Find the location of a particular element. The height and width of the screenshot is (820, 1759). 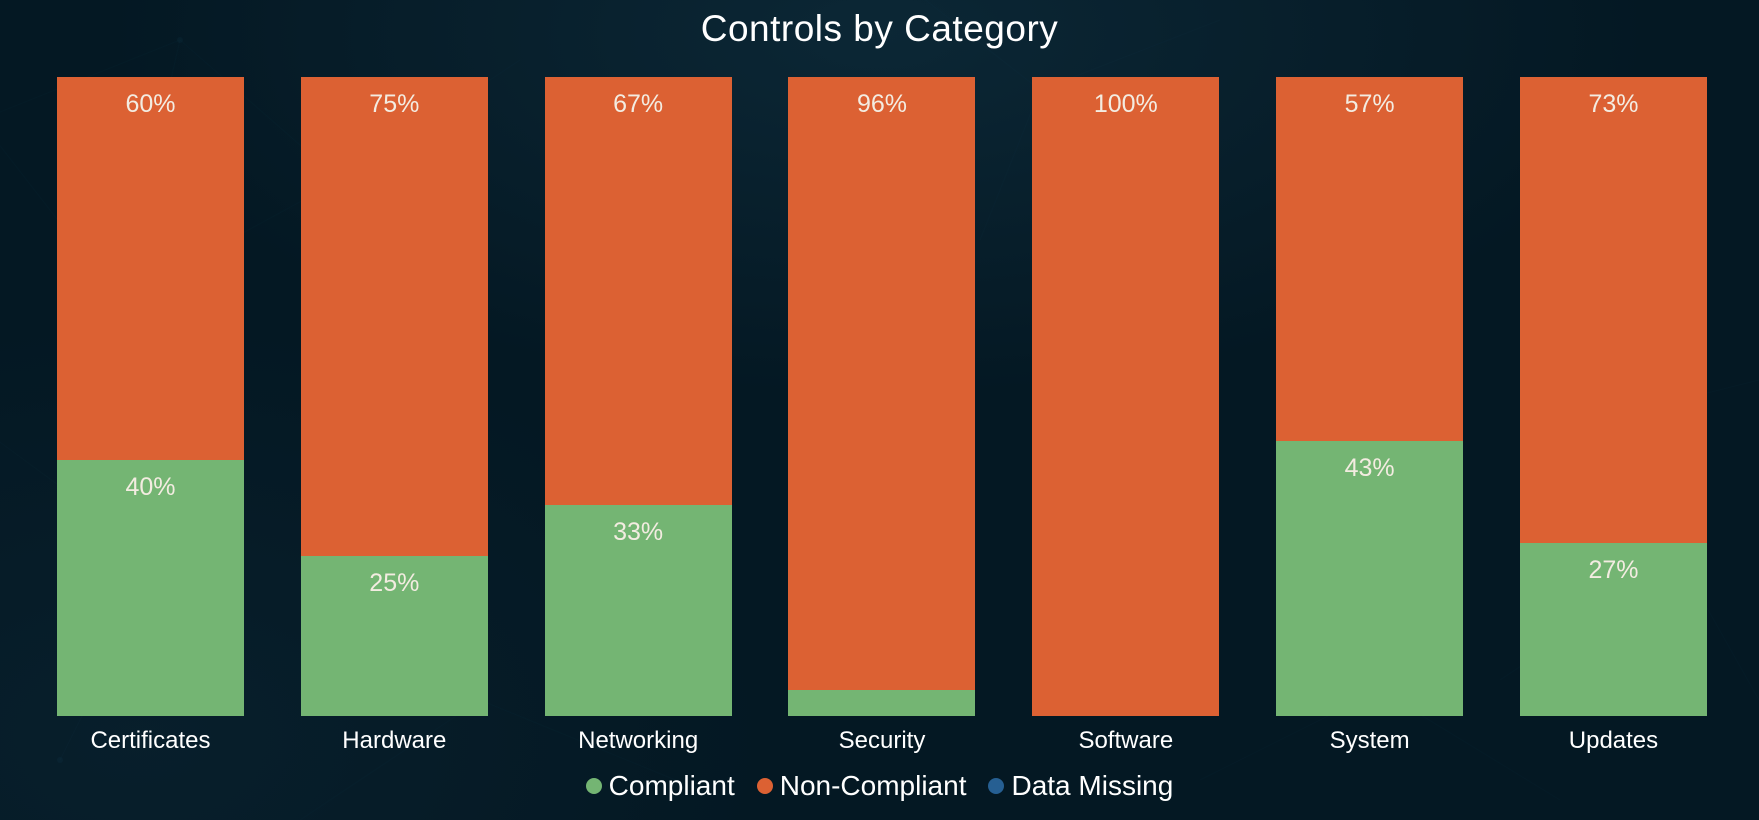

bar-column: 67% 33% Networking is located at coordinates (638, 415).